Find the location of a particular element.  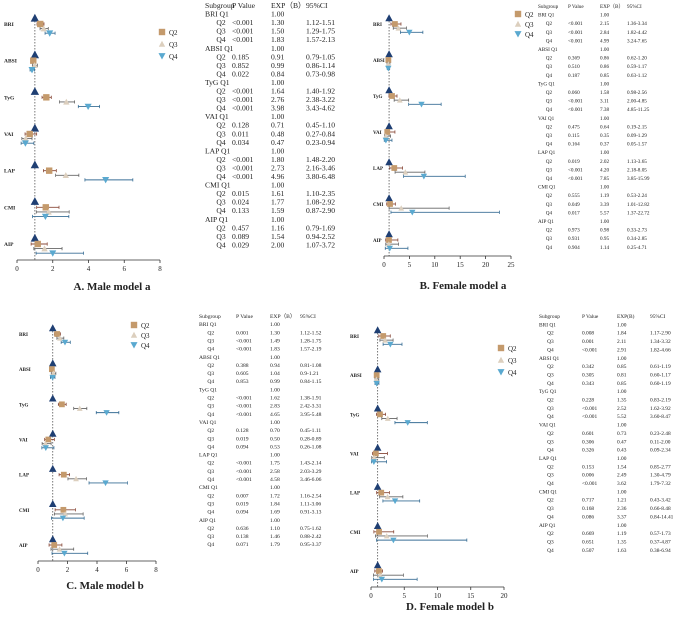

row-ci: 3.85-15.99 is located at coordinates (638, 179).